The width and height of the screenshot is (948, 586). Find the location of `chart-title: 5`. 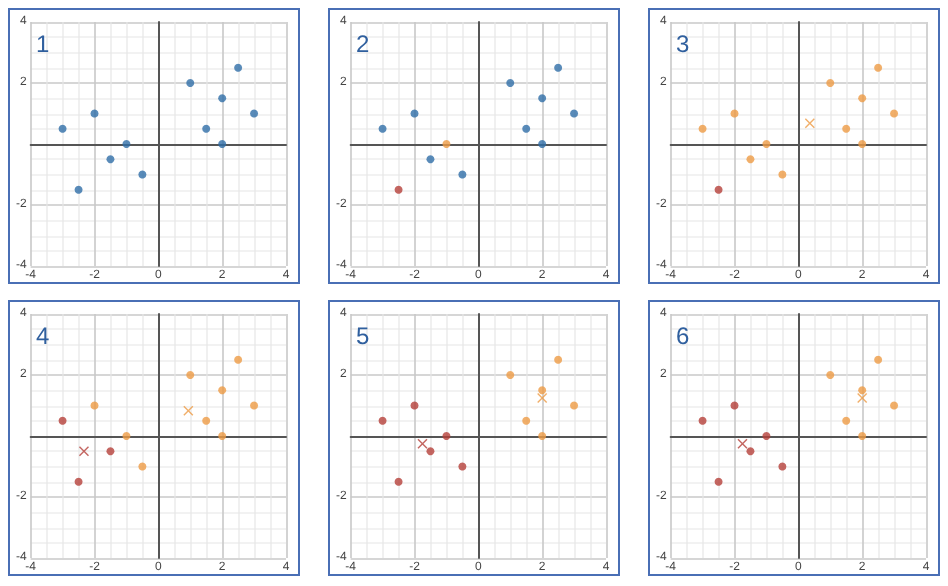

chart-title: 5 is located at coordinates (363, 336).